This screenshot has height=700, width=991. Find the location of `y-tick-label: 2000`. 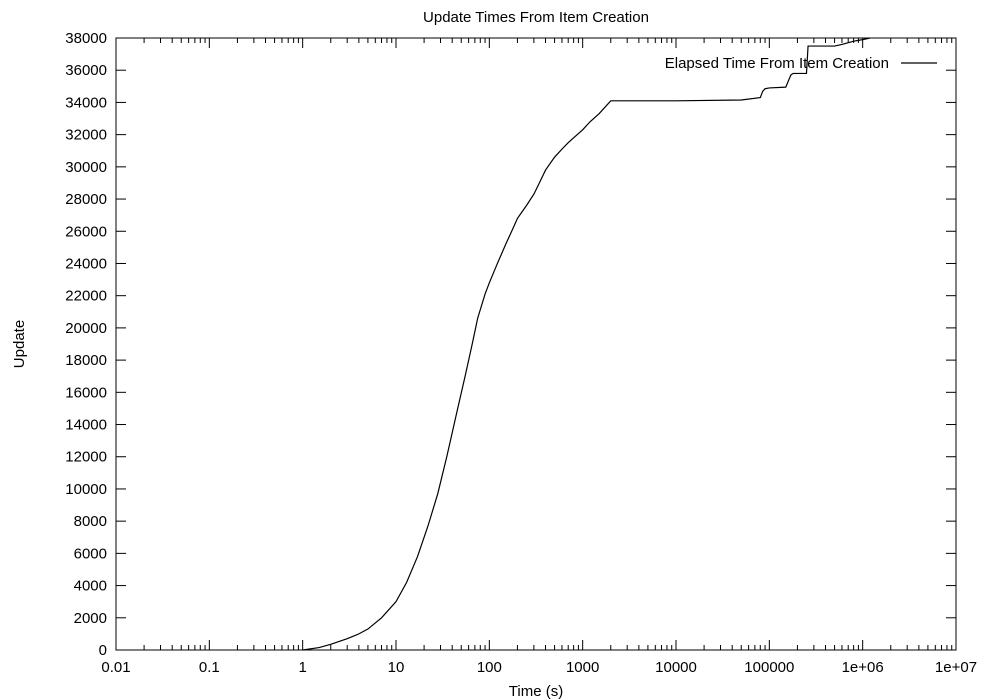

y-tick-label: 2000 is located at coordinates (90, 618).